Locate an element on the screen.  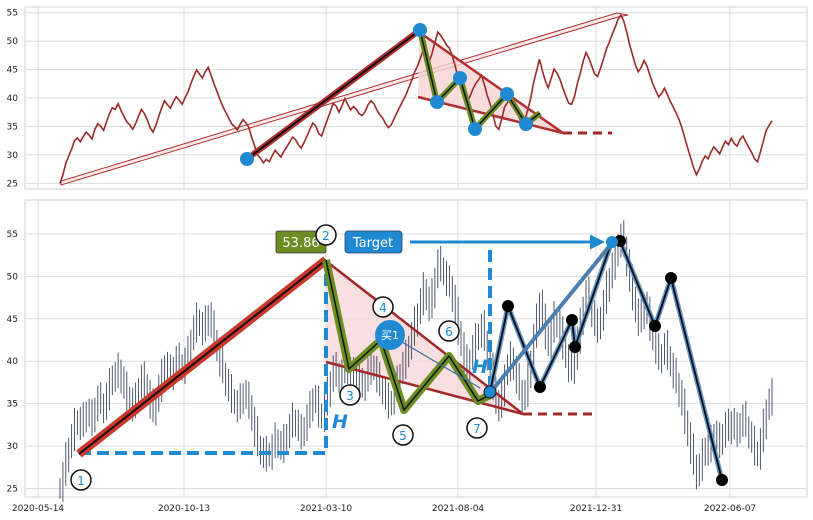
top-rising-core is located at coordinates (333, 94).